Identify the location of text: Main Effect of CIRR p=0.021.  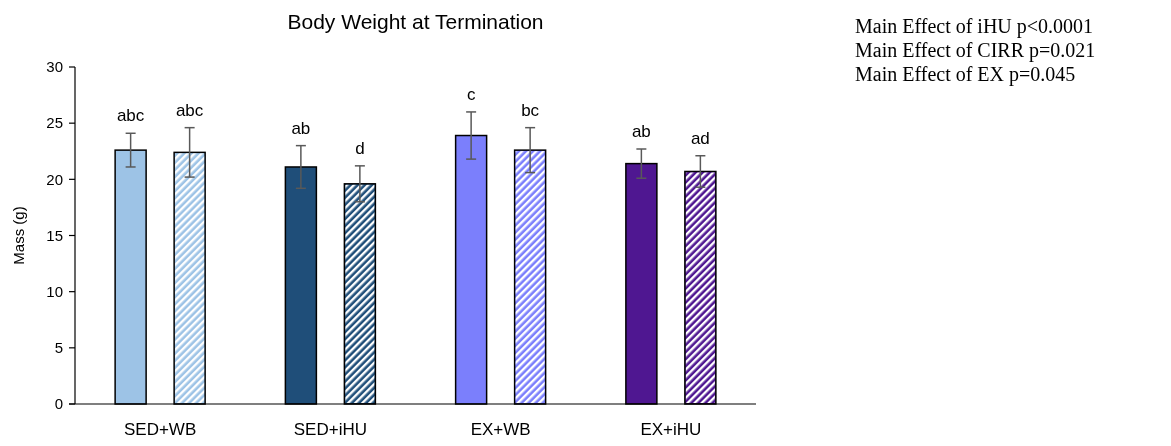
(975, 50).